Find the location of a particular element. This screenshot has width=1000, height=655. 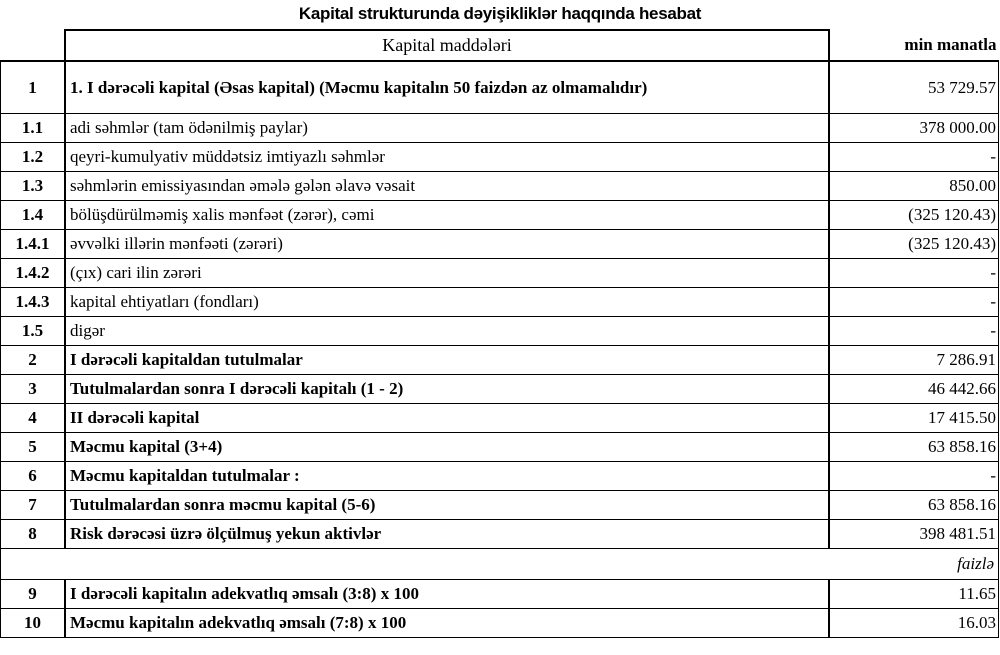

row-value: 53 729.57 is located at coordinates (913, 87).